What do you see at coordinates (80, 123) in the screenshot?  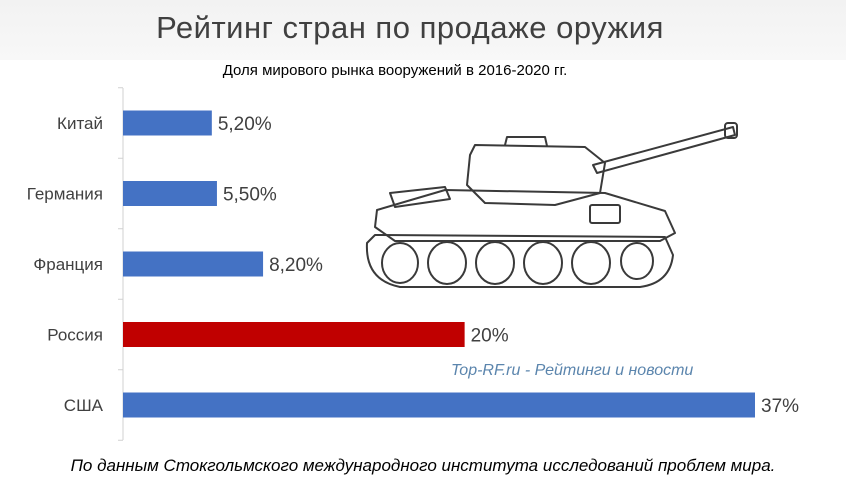 I see `category-label: Китай` at bounding box center [80, 123].